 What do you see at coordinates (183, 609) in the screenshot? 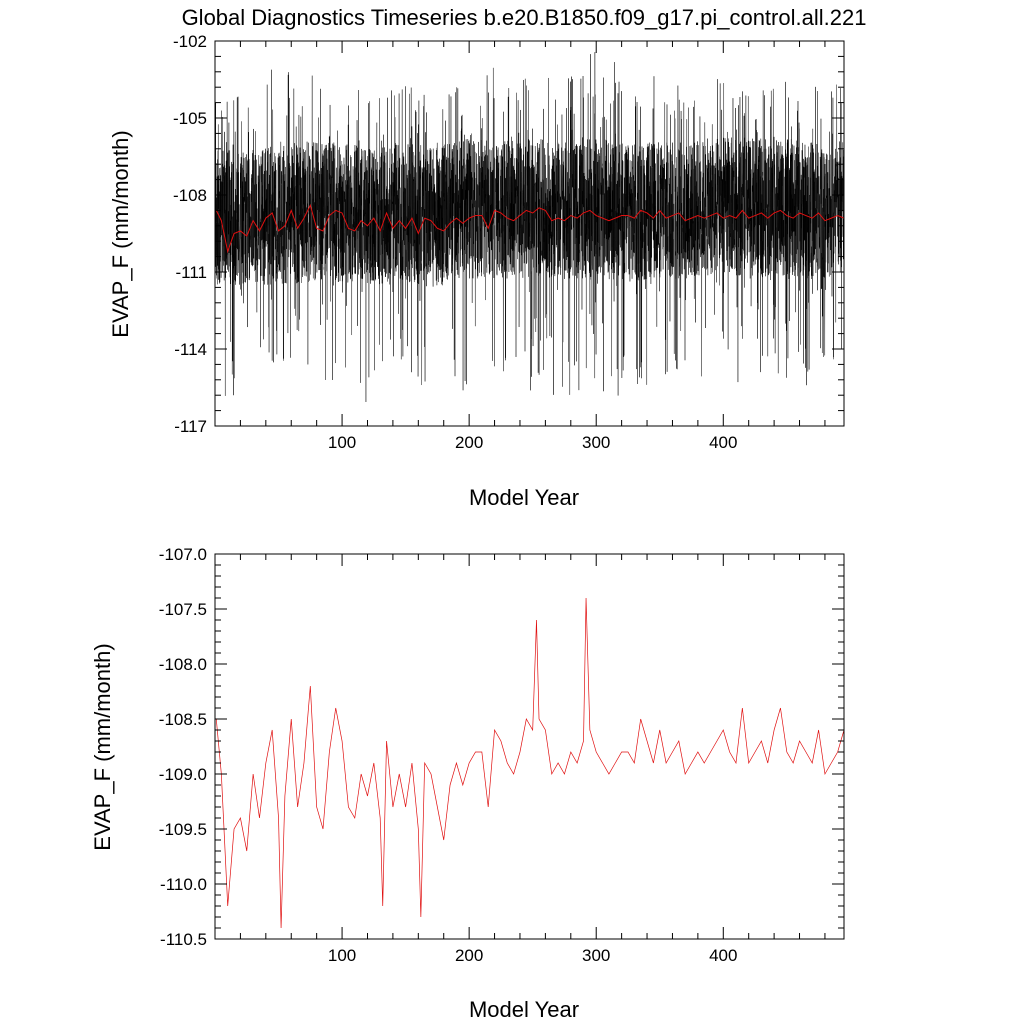
I see `y-tick-label: -107.5` at bounding box center [183, 609].